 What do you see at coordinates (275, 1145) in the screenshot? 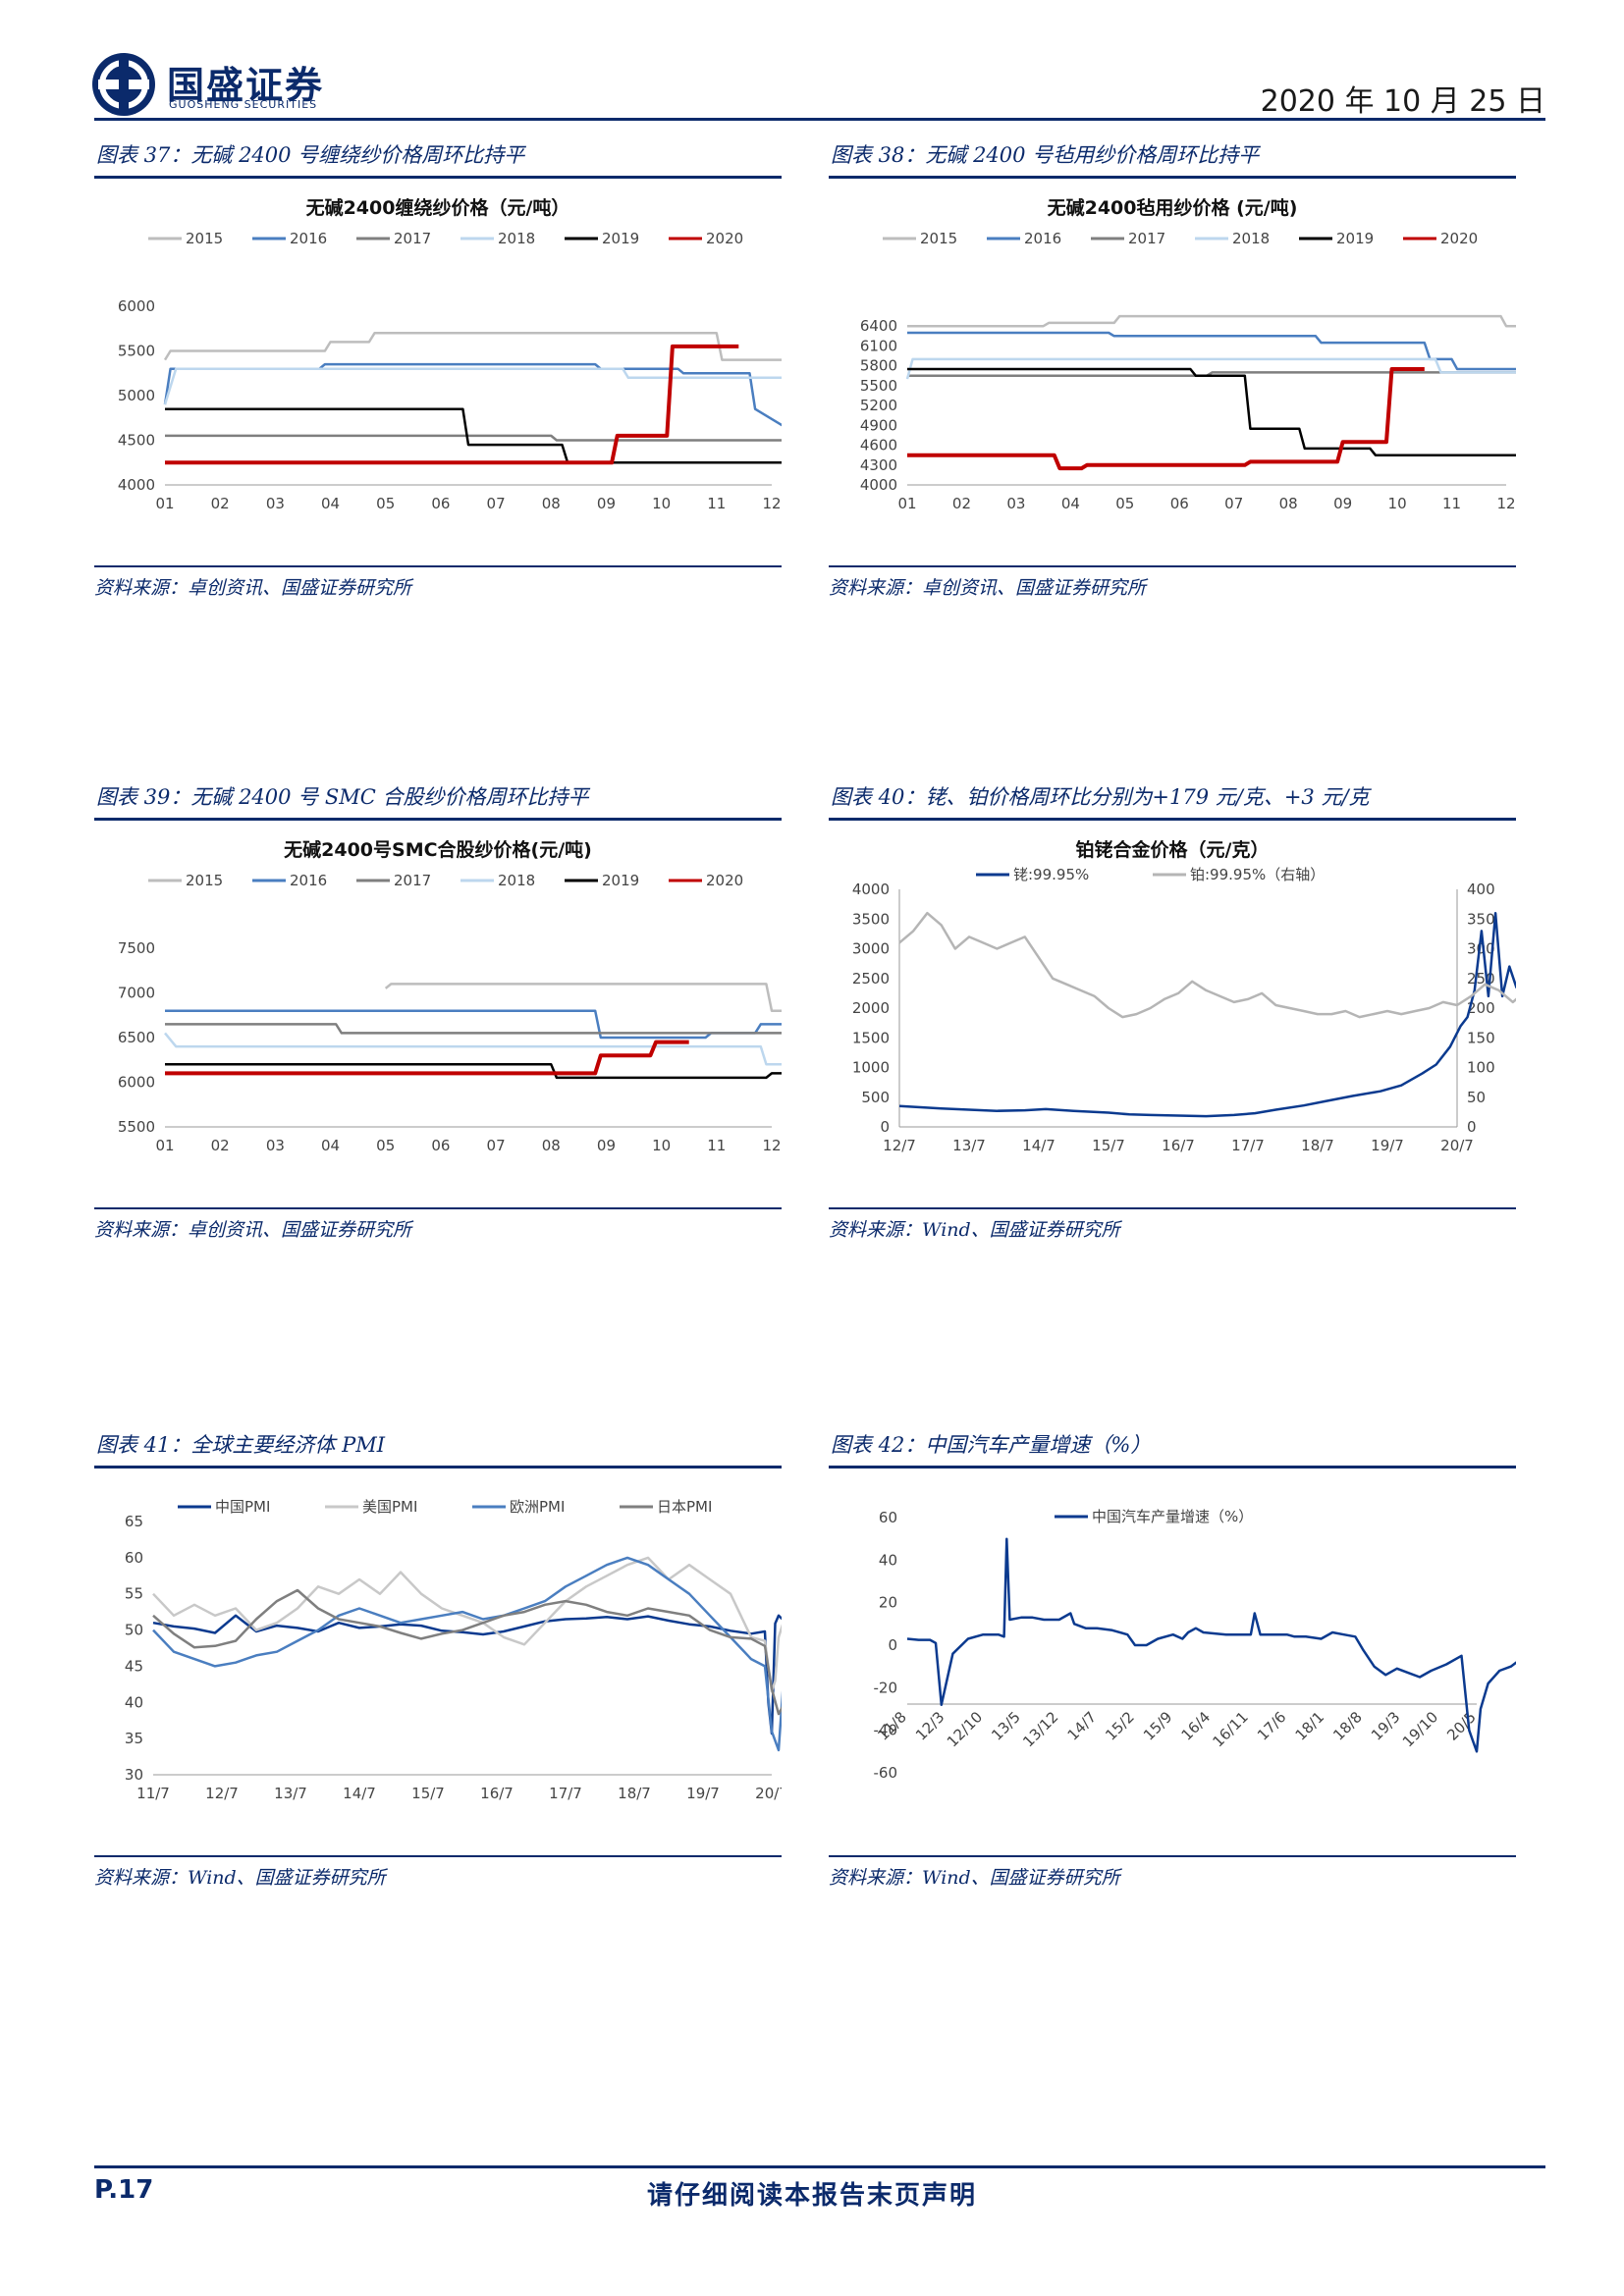
I see `x-tick-label: 03` at bounding box center [275, 1145].